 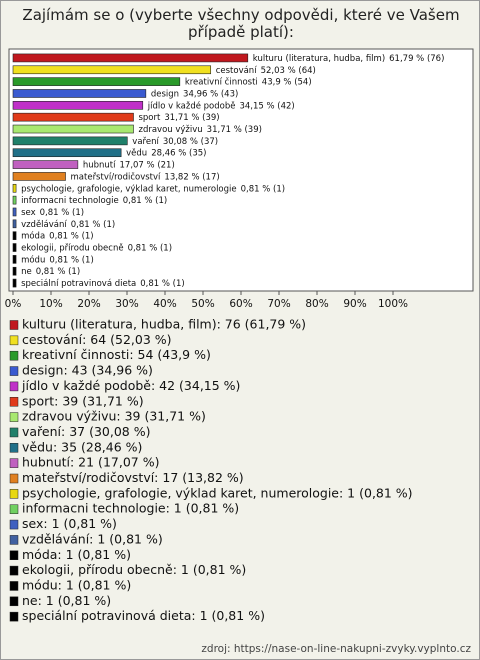 What do you see at coordinates (202, 304) in the screenshot?
I see `x-tick-label: 50%` at bounding box center [202, 304].